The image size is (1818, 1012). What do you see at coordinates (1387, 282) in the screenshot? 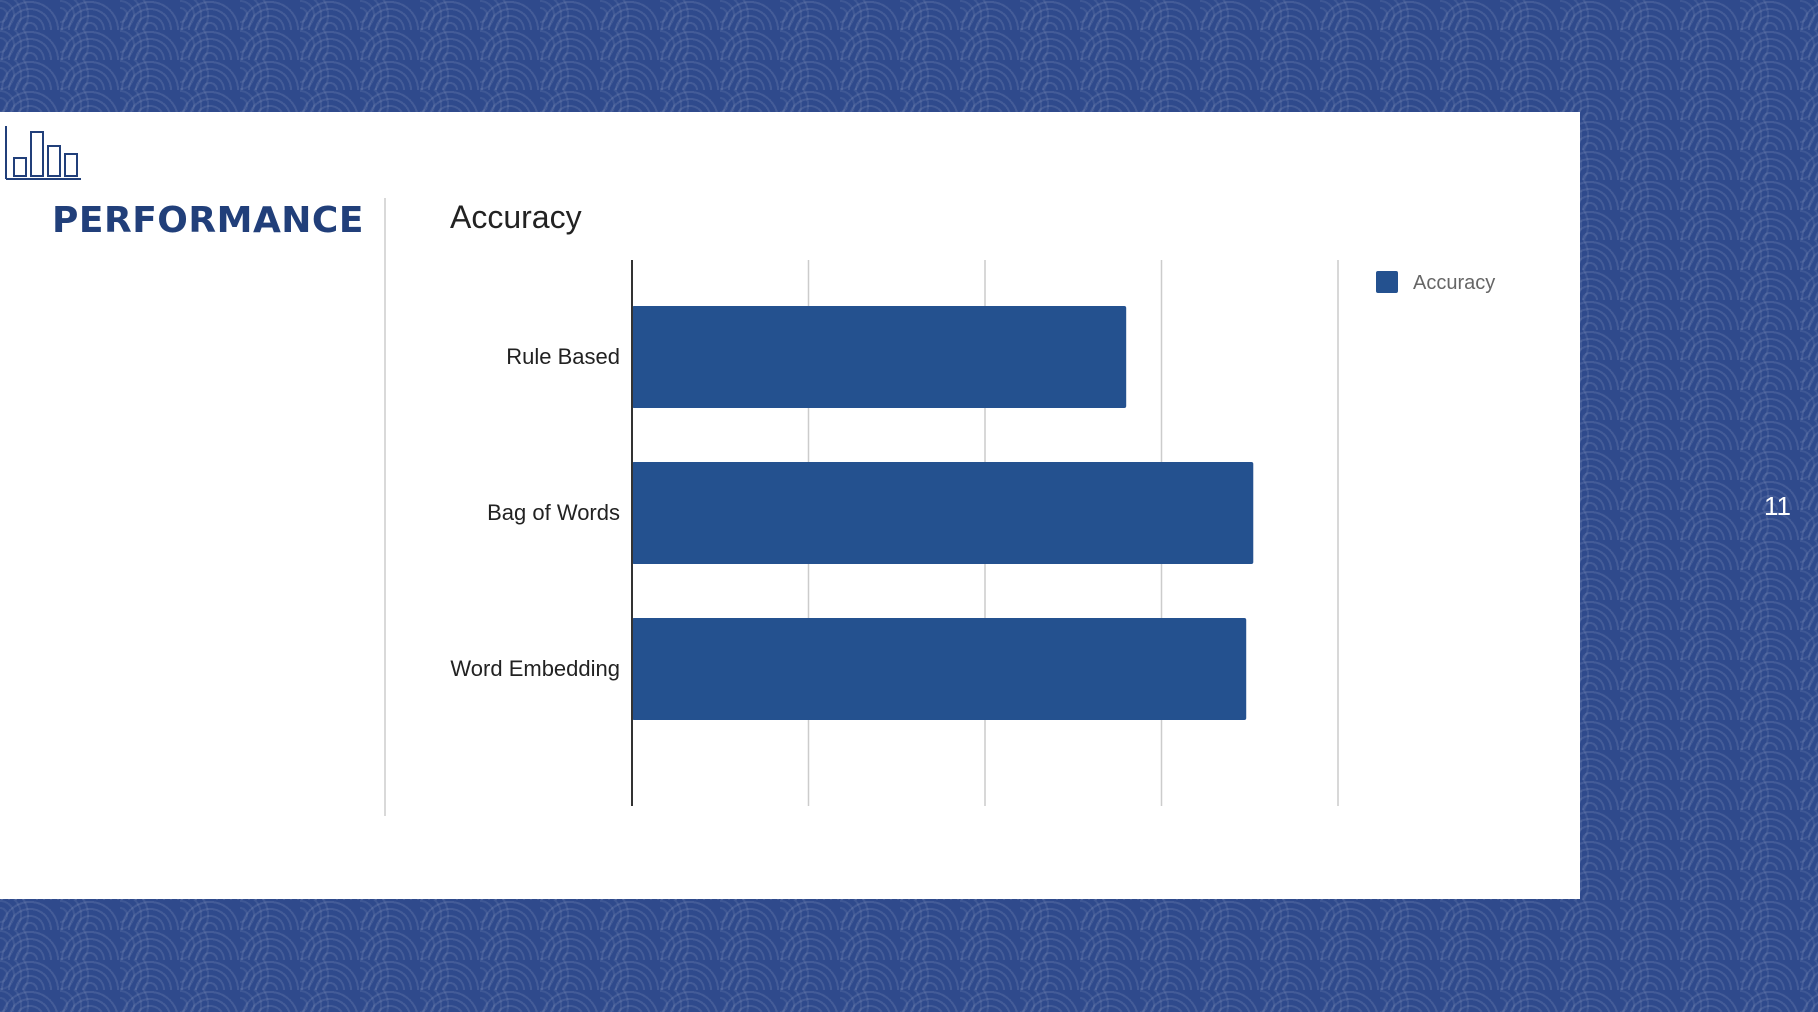
I see `legend-swatch` at bounding box center [1387, 282].